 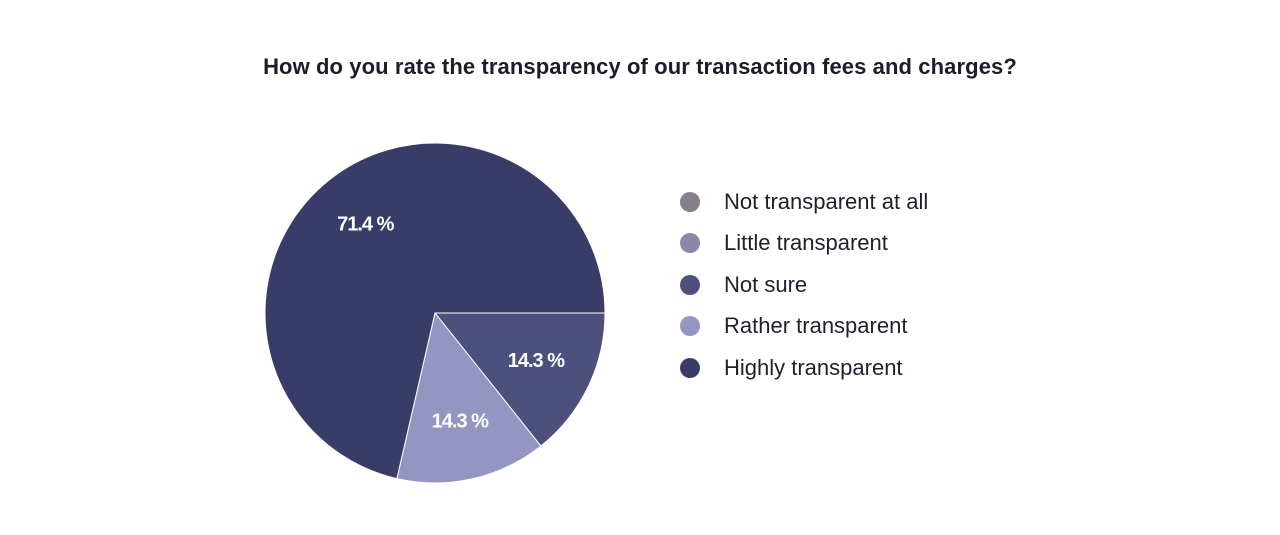 I want to click on legend-item-not-transparent-at-all: Not transparent at all, so click(x=804, y=202).